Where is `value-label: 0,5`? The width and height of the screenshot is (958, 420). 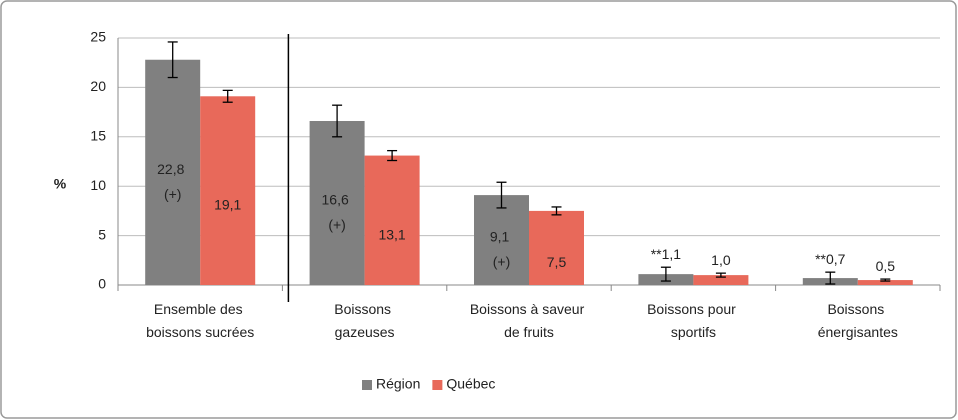 value-label: 0,5 is located at coordinates (886, 266).